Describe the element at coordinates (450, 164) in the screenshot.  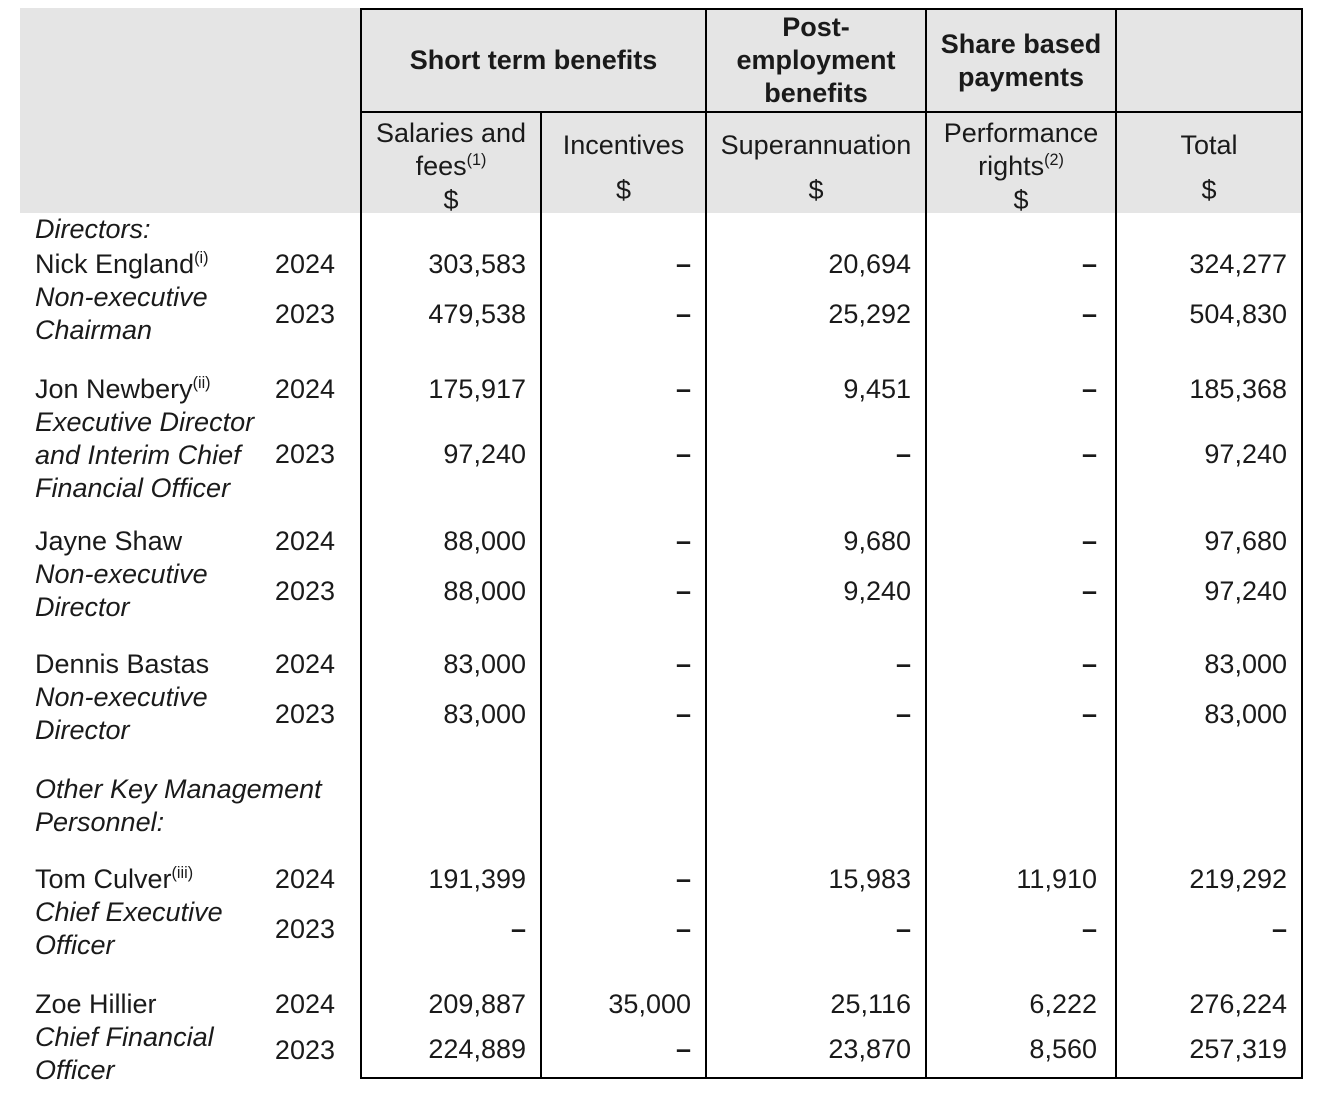
I see `col-header-salaries-and-fees: Salaries and fees(1) $` at that location.